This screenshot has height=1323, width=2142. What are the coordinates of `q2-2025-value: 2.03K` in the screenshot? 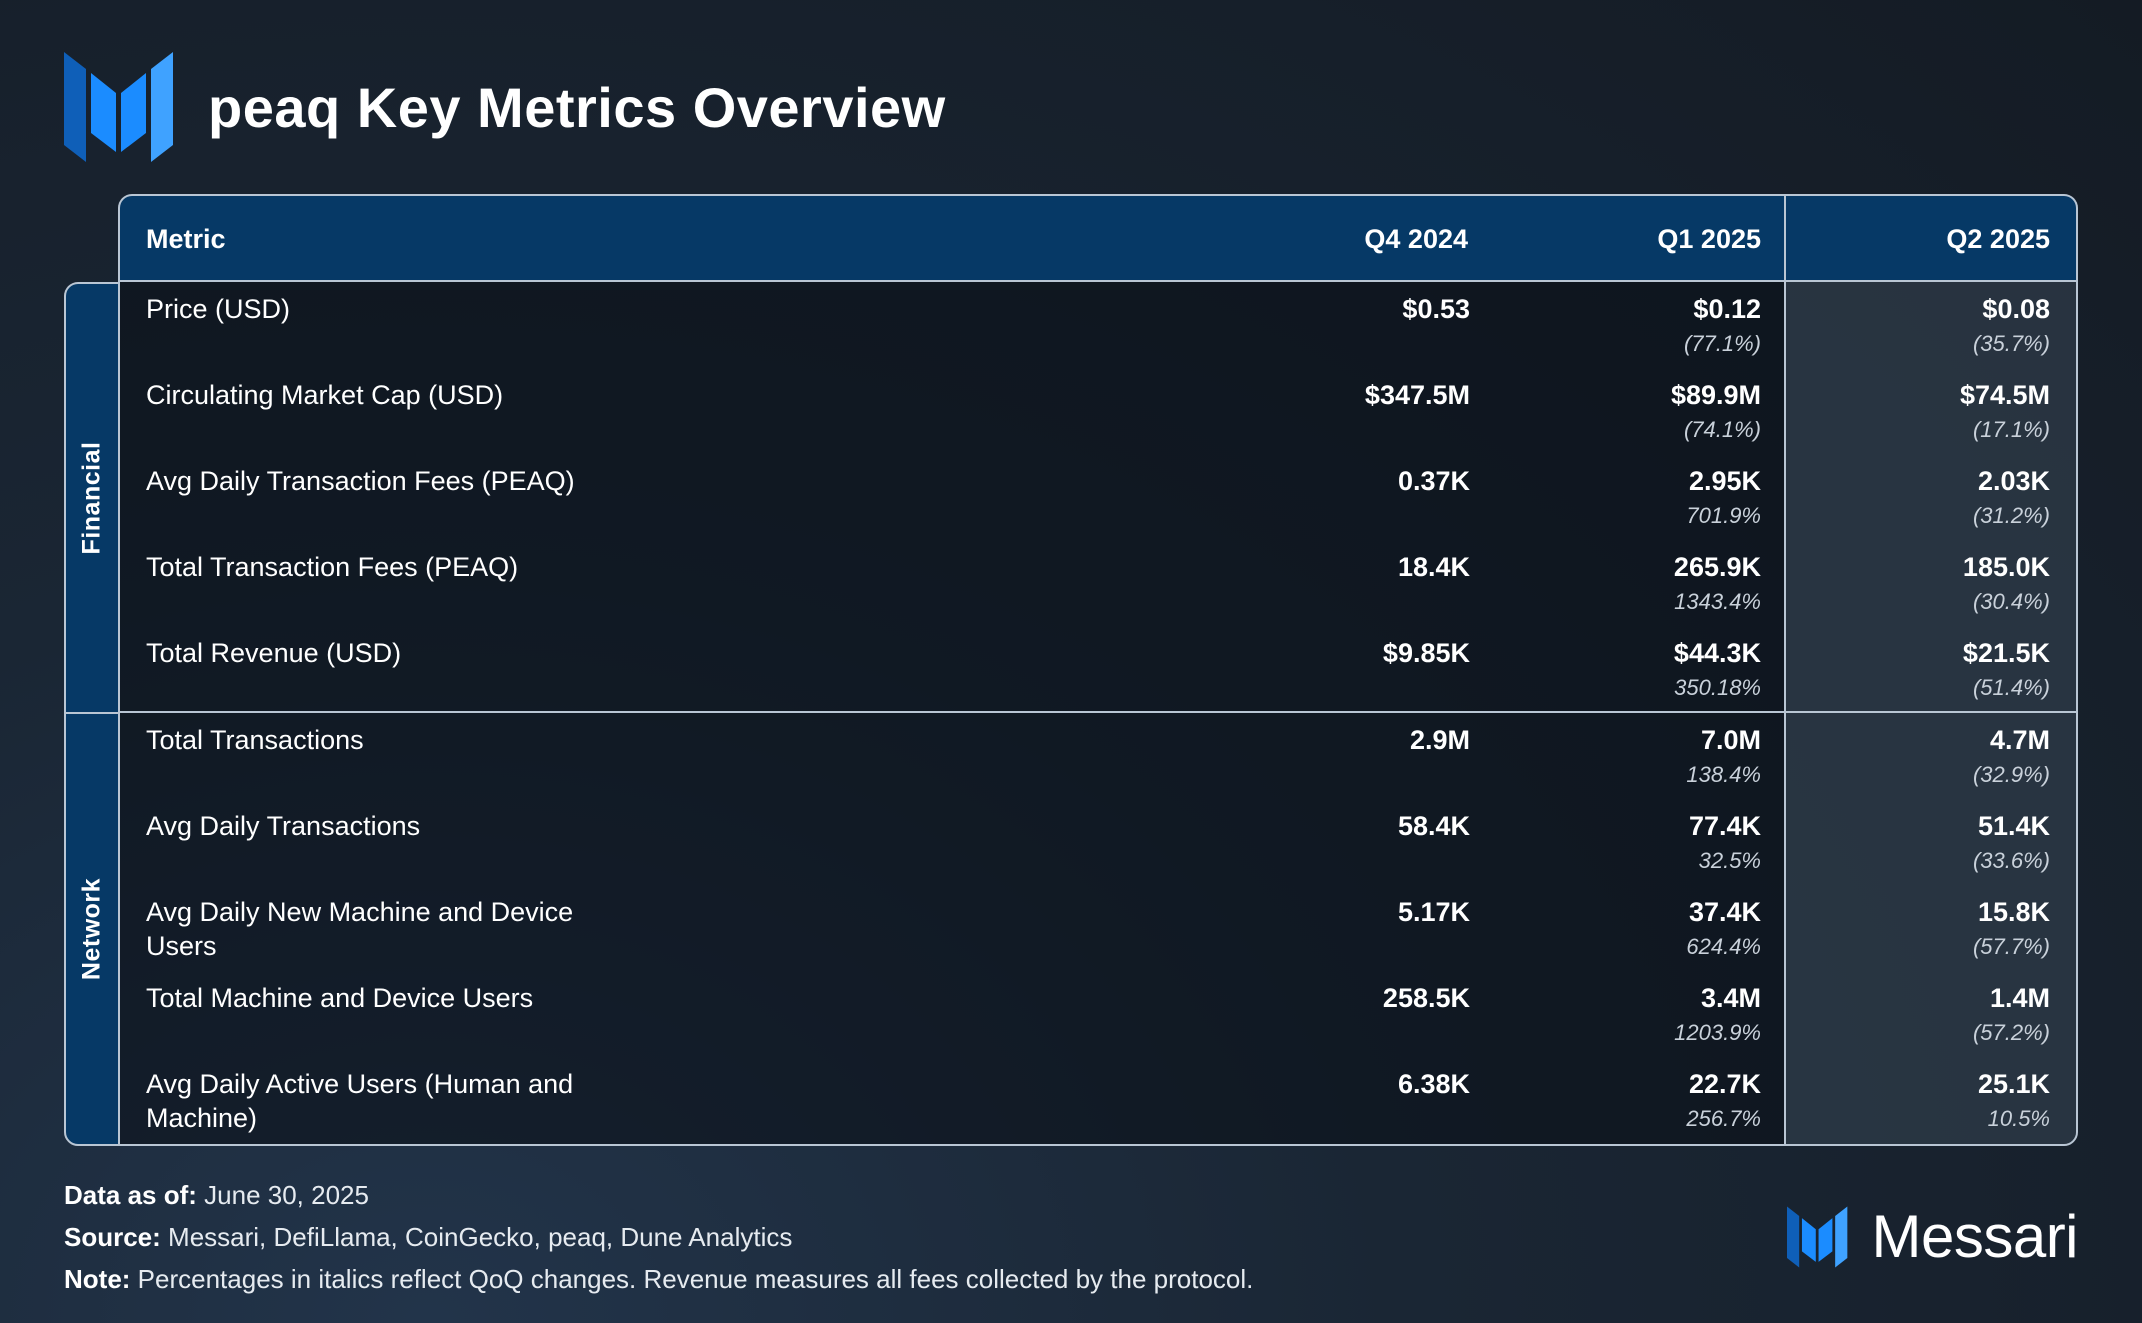 It's located at (2013, 481).